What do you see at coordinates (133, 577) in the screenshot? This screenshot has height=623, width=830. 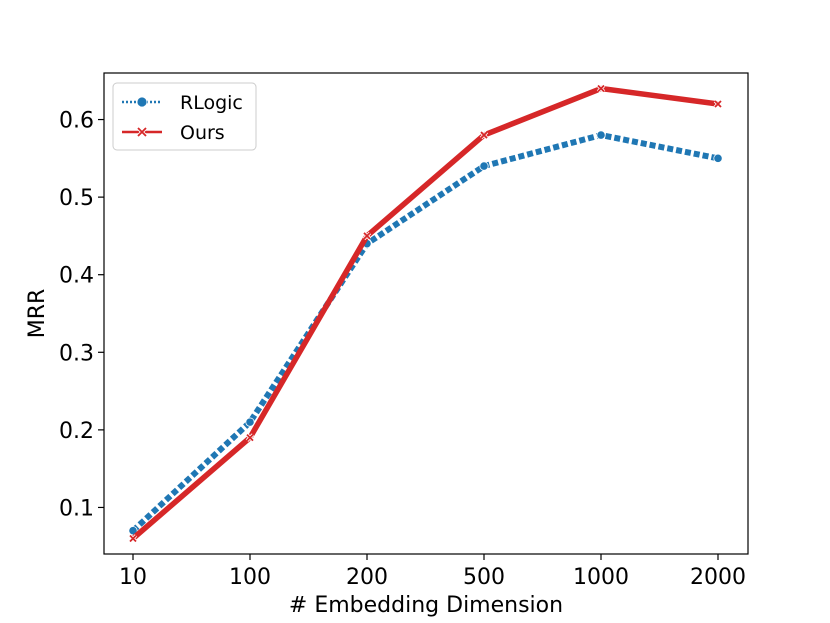 I see `x-tick-label: 10` at bounding box center [133, 577].